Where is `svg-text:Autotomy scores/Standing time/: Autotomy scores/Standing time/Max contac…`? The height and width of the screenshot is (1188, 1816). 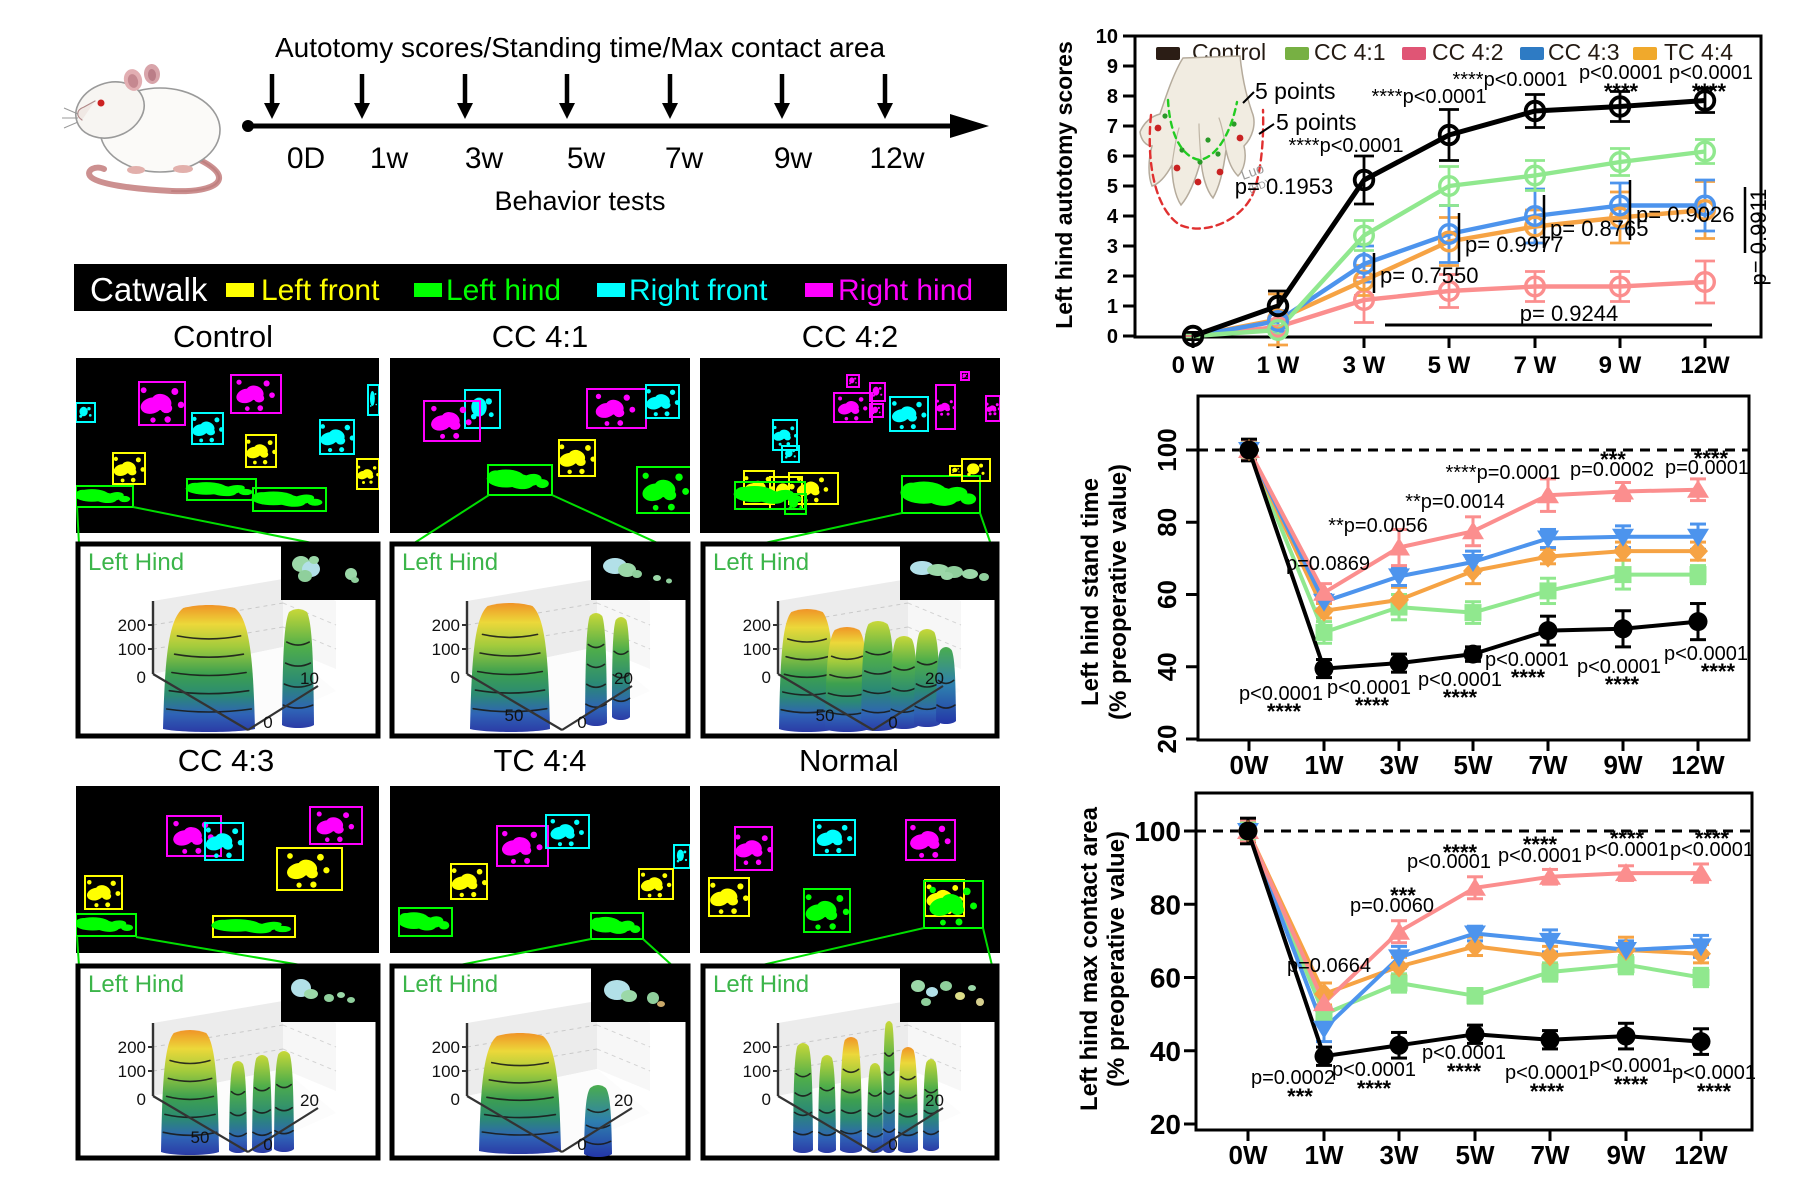
svg-text:Autotomy scores/Standing time/: Autotomy scores/Standing time/Max contac… is located at coordinates (580, 47).